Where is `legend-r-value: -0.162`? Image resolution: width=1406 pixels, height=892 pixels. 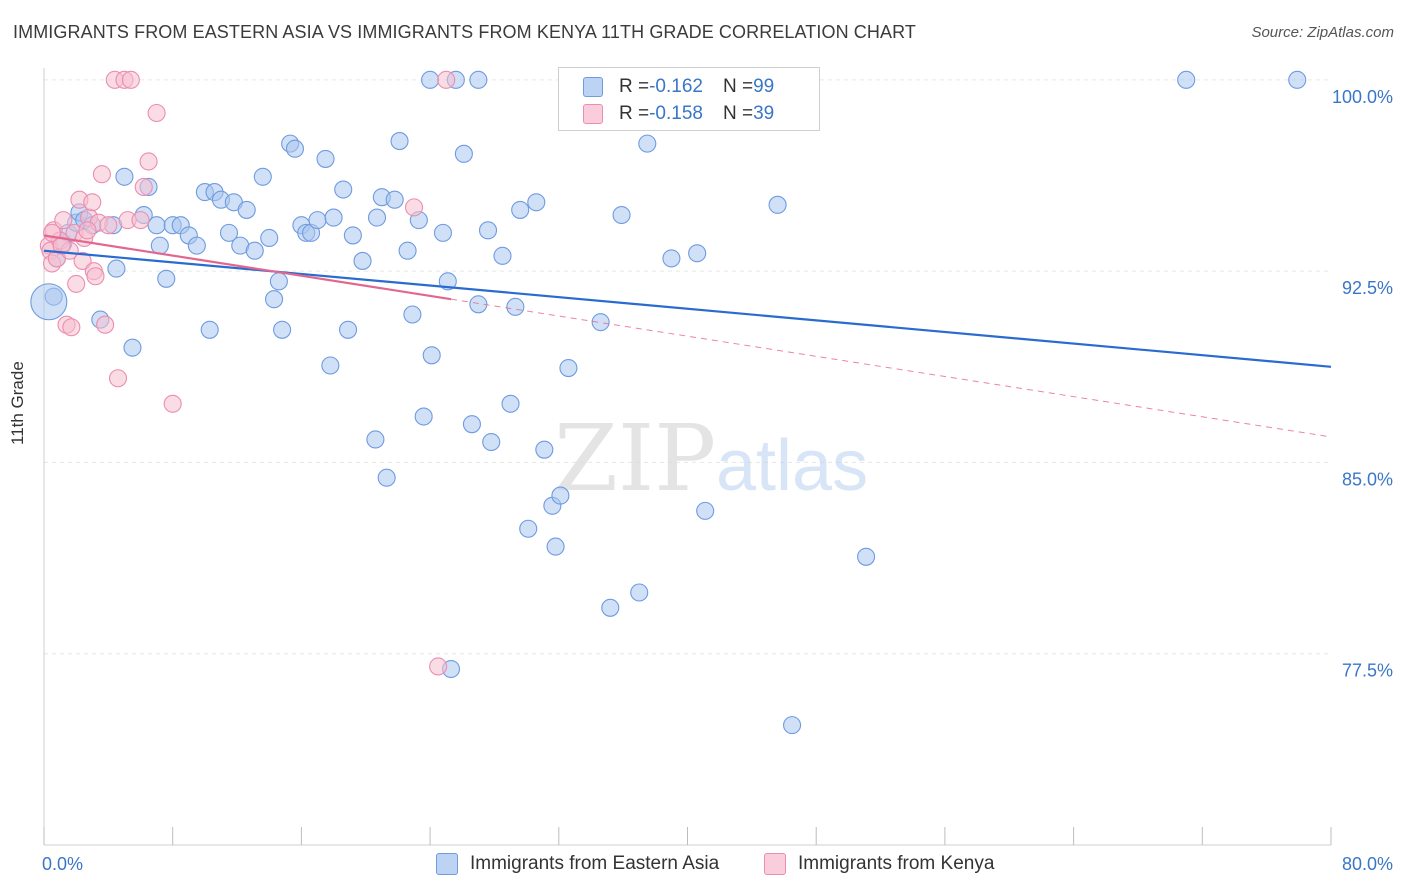
legend-r-value: -0.162 is located at coordinates (676, 86).